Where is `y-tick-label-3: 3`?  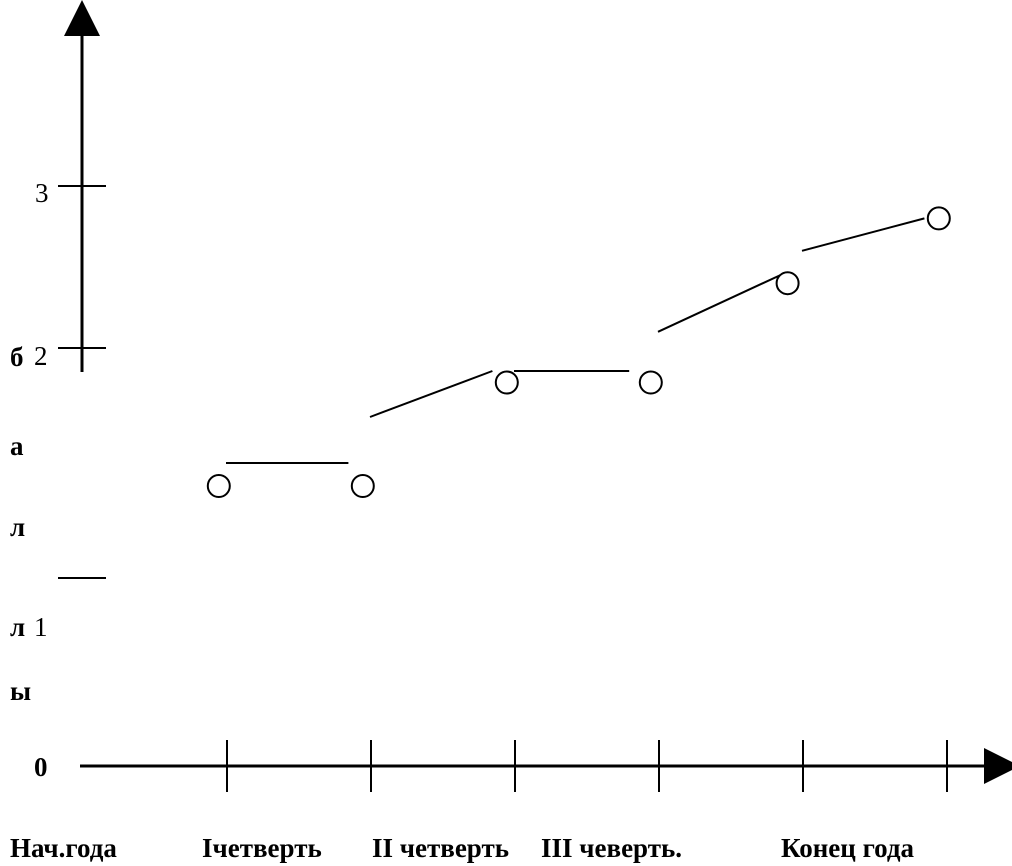 y-tick-label-3: 3 is located at coordinates (42, 193).